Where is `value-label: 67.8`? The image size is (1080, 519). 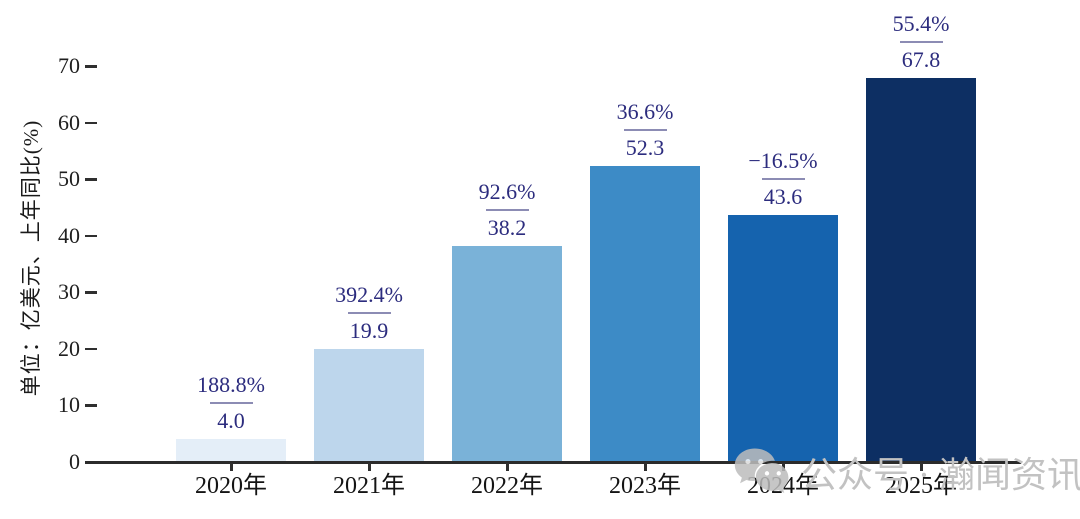
value-label: 67.8 is located at coordinates (921, 59).